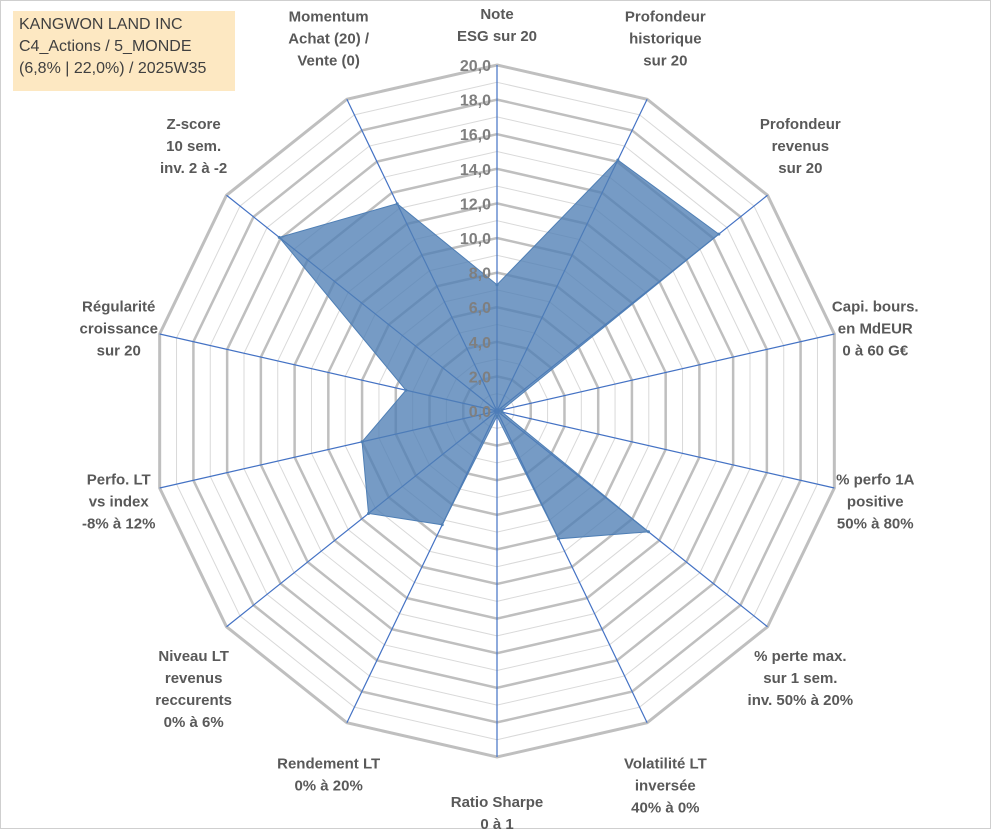  What do you see at coordinates (328, 775) in the screenshot?
I see `axis-label: Rendement LT 0% à 20%` at bounding box center [328, 775].